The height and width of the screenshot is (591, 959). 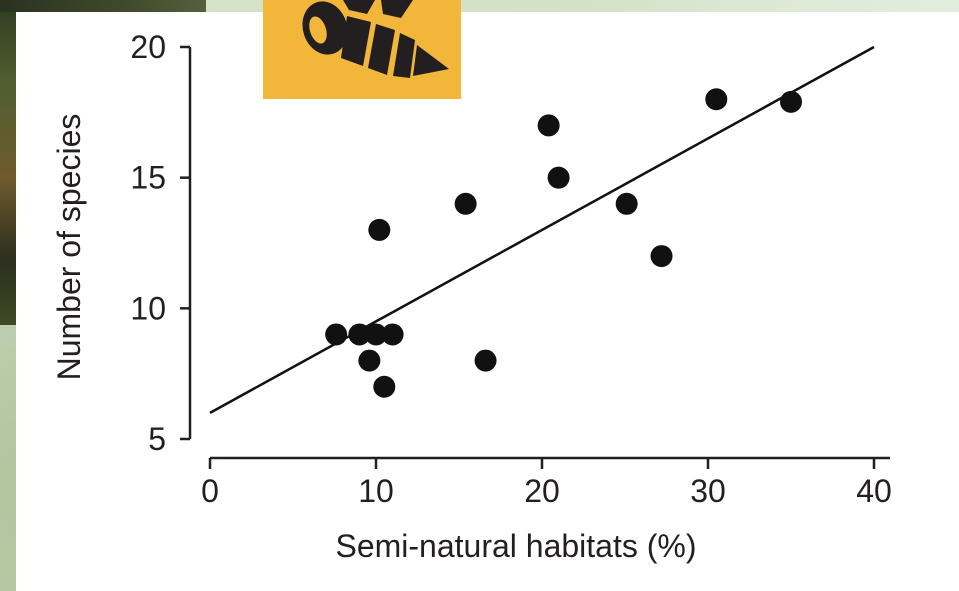 What do you see at coordinates (157, 439) in the screenshot?
I see `y-tick-label: 5` at bounding box center [157, 439].